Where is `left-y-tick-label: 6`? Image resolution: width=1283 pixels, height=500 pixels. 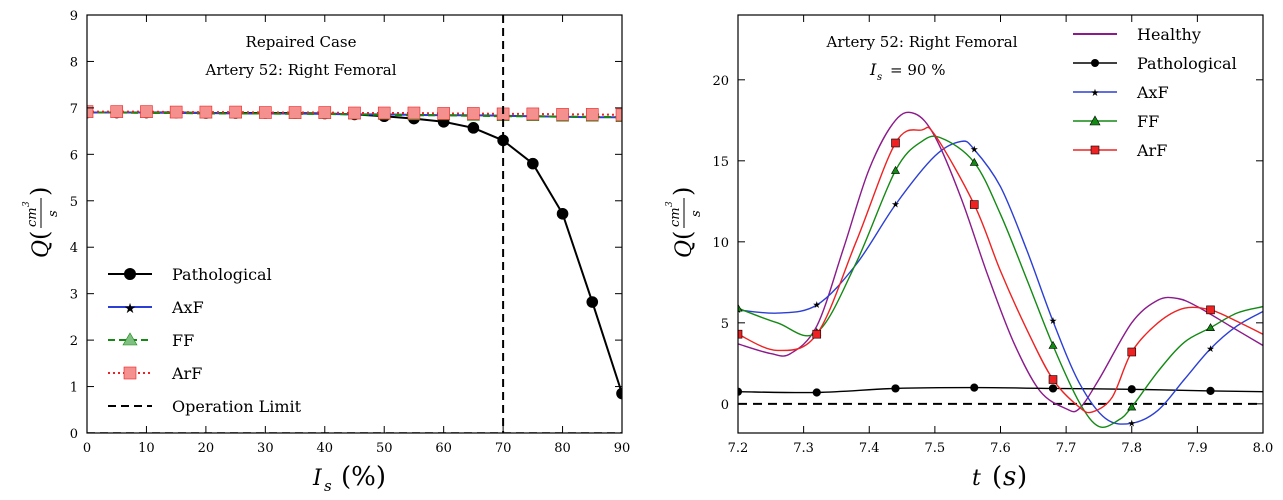
left-y-tick-label: 6 is located at coordinates (74, 155).